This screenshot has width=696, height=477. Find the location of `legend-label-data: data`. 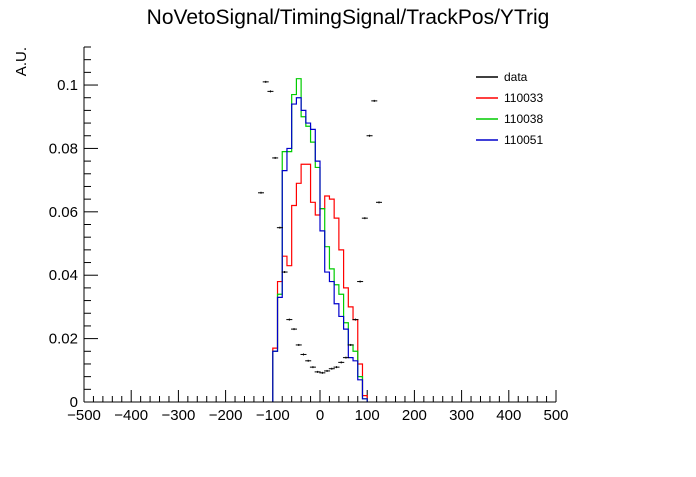

legend-label-data: data is located at coordinates (516, 77).